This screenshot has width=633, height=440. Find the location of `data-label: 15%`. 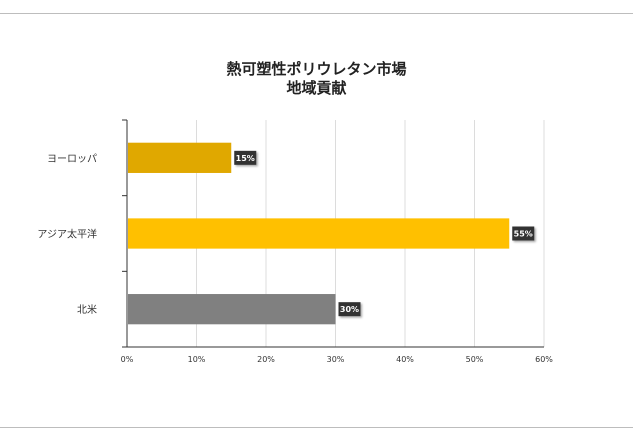

data-label: 15% is located at coordinates (245, 158).